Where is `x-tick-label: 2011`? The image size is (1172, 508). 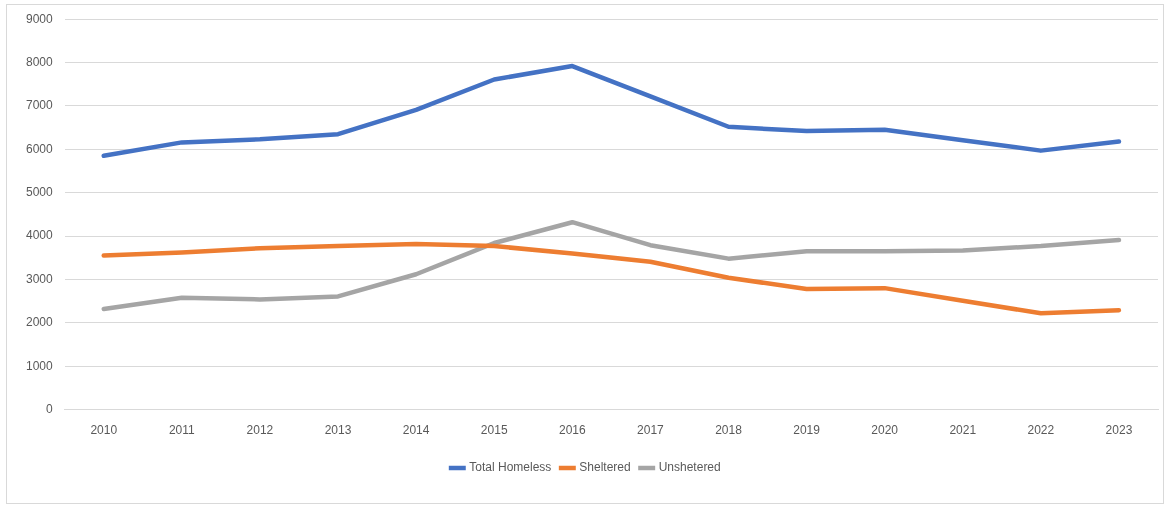 x-tick-label: 2011 is located at coordinates (182, 430).